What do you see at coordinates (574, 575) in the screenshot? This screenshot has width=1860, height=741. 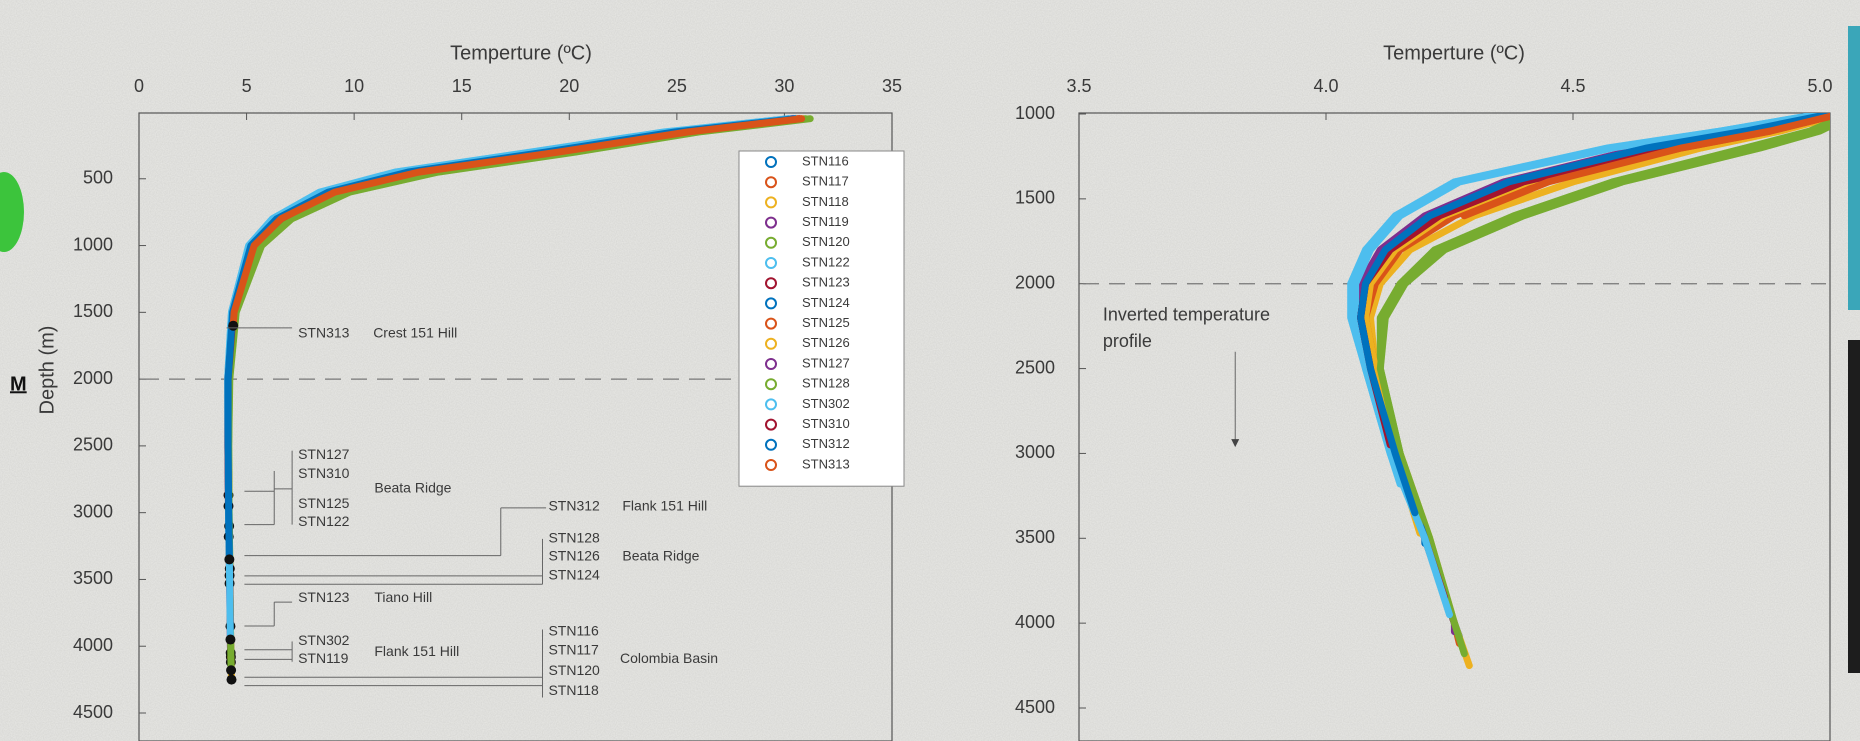 I see `annotation: STN124` at bounding box center [574, 575].